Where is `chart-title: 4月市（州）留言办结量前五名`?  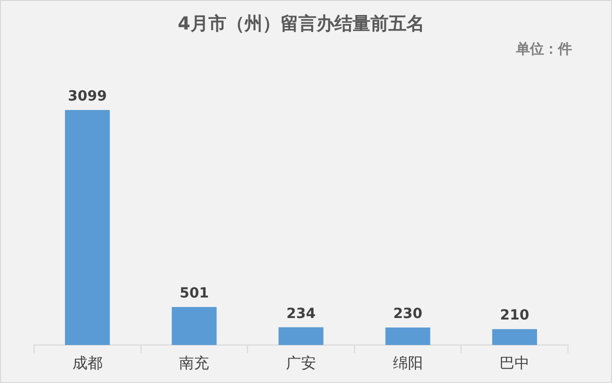
chart-title: 4月市（州）留言办结量前五名 is located at coordinates (301, 23).